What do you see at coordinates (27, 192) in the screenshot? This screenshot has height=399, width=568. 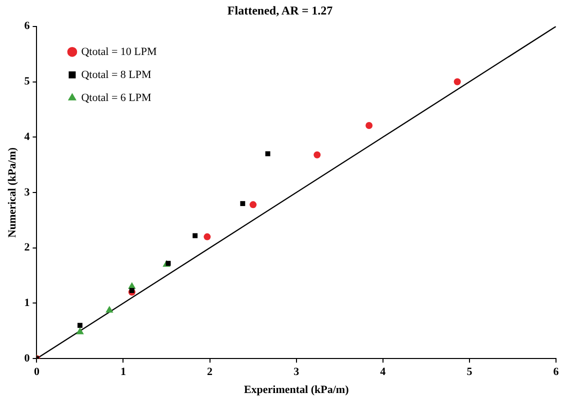 I see `y-tick-label: 3` at bounding box center [27, 192].